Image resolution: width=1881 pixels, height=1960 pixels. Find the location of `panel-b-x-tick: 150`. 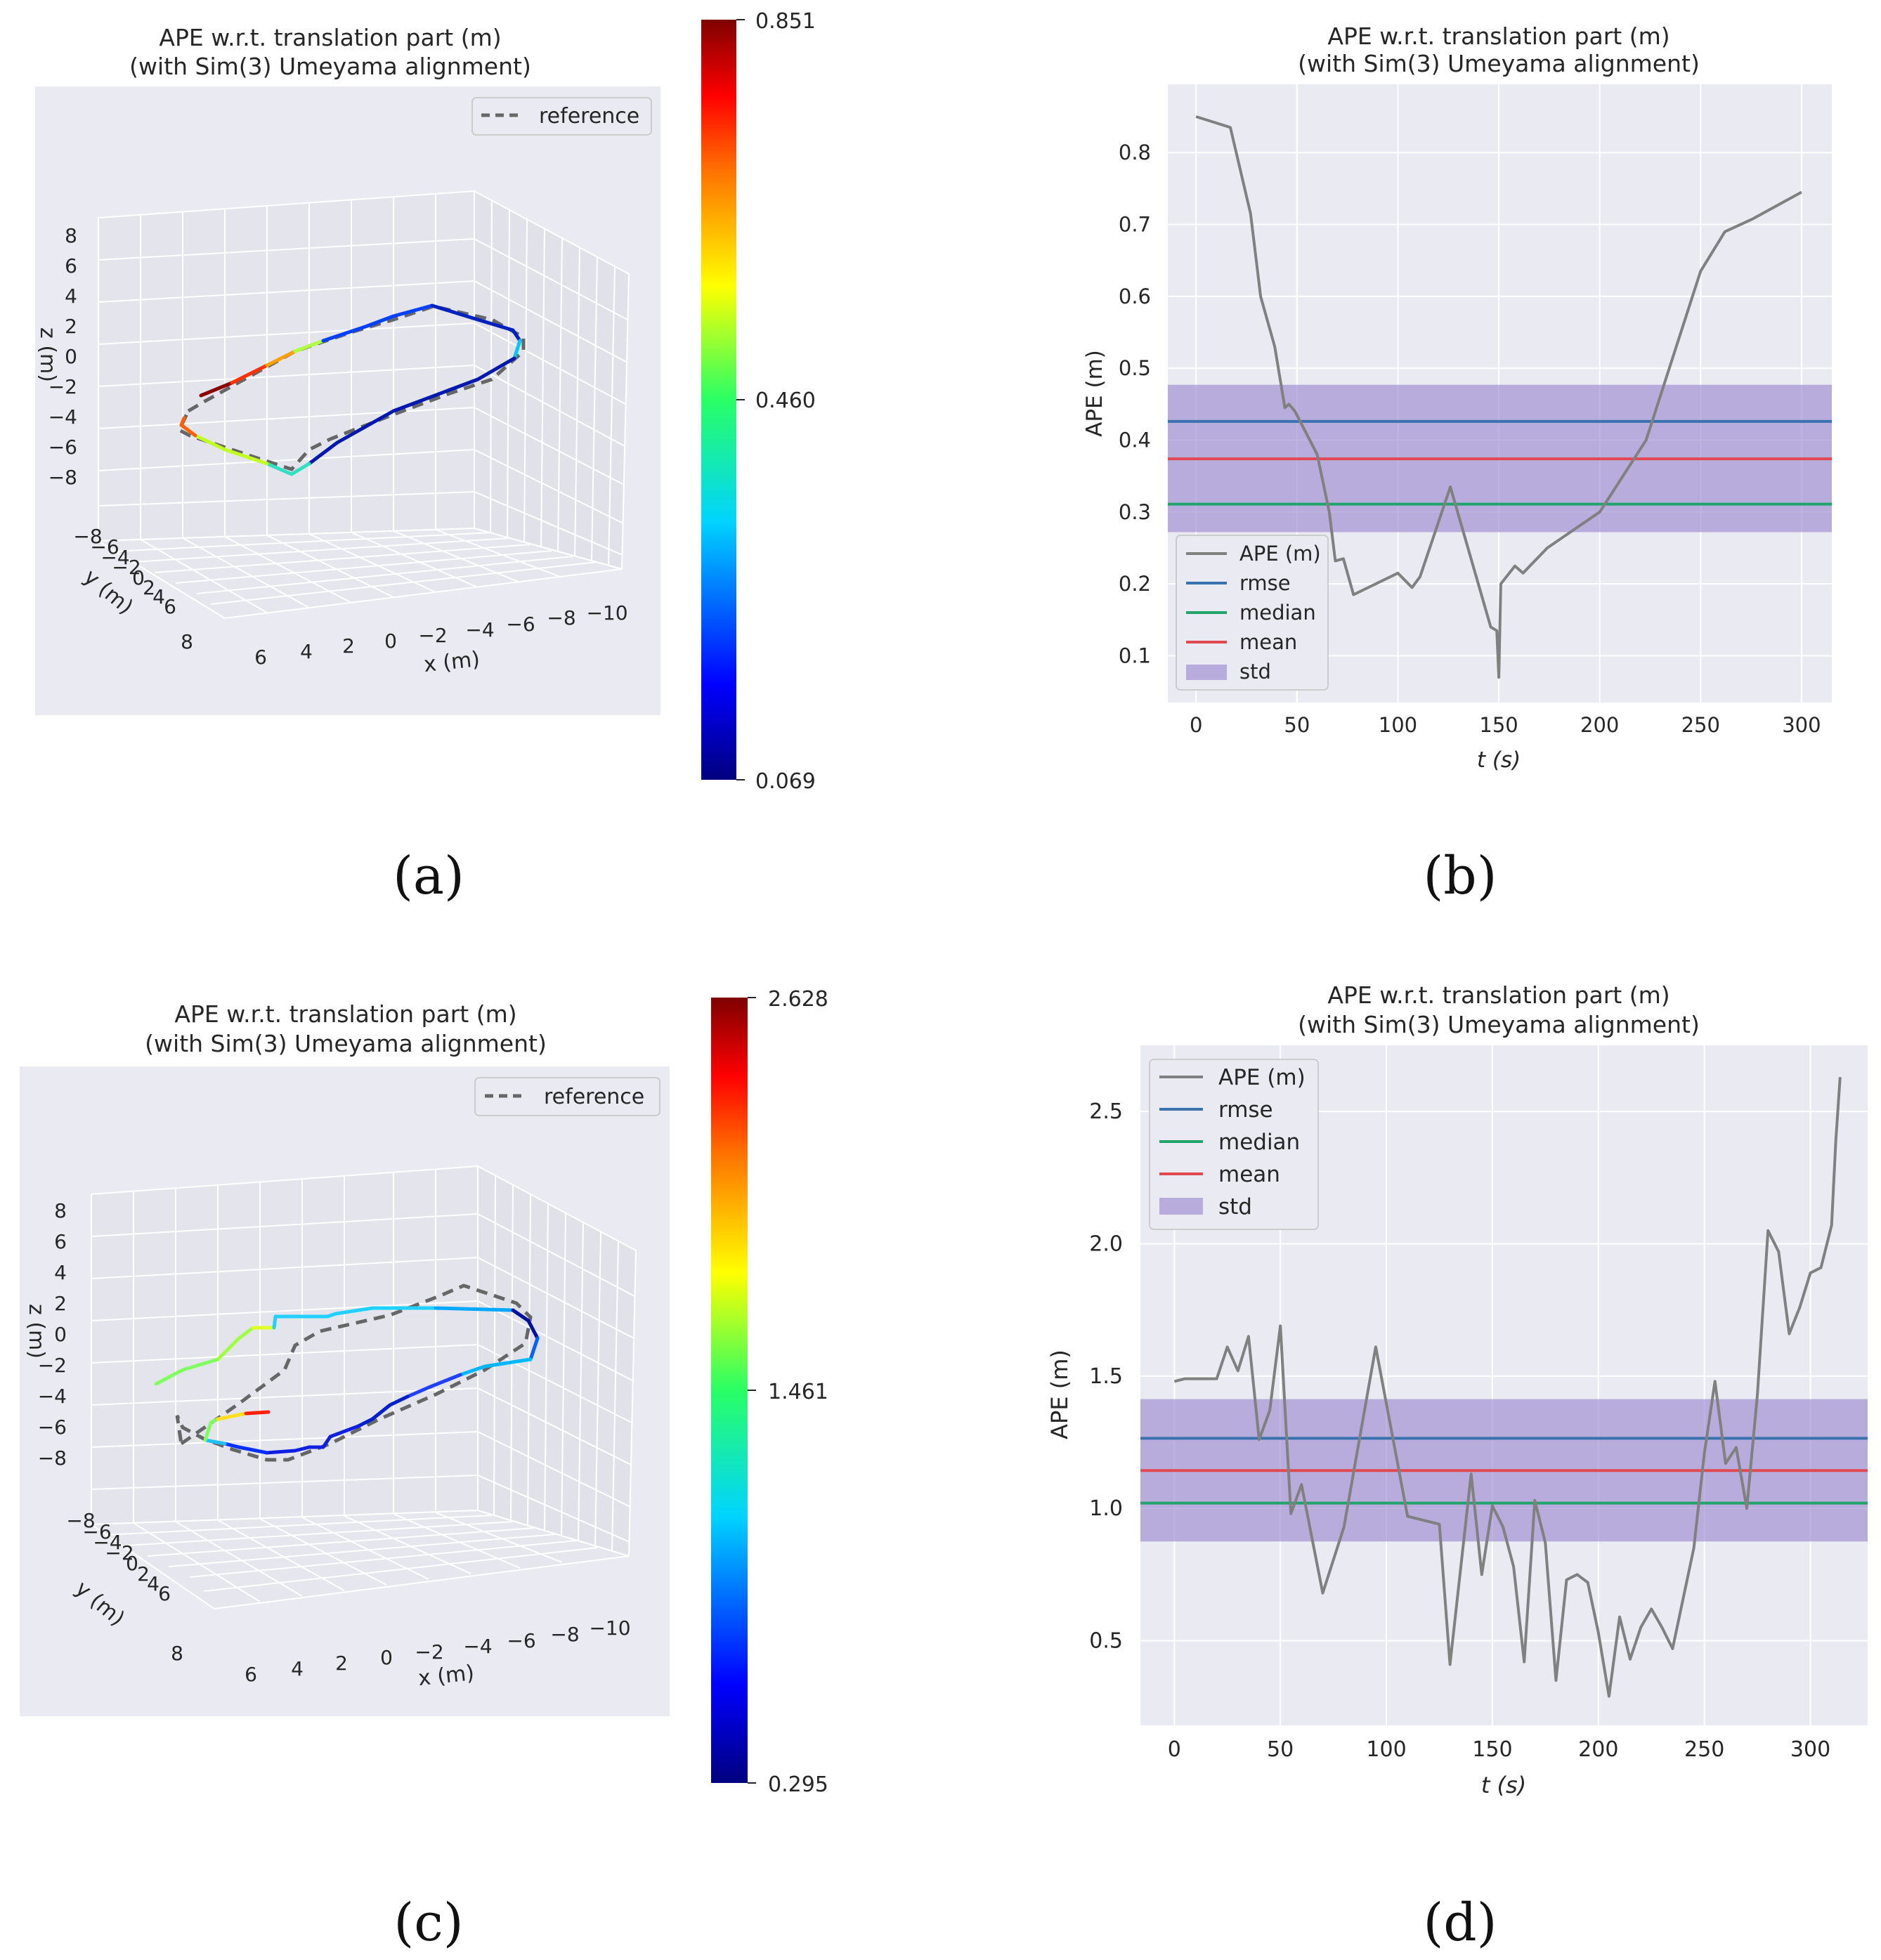

panel-b-x-tick: 150 is located at coordinates (1499, 725).